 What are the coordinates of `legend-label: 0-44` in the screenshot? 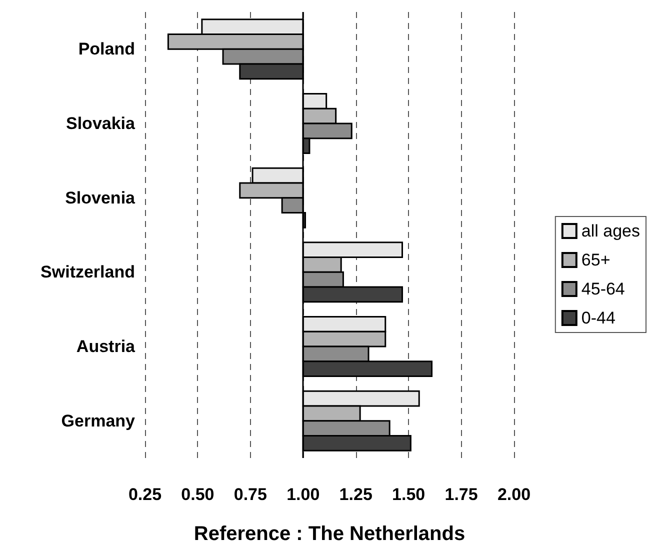 It's located at (598, 318).